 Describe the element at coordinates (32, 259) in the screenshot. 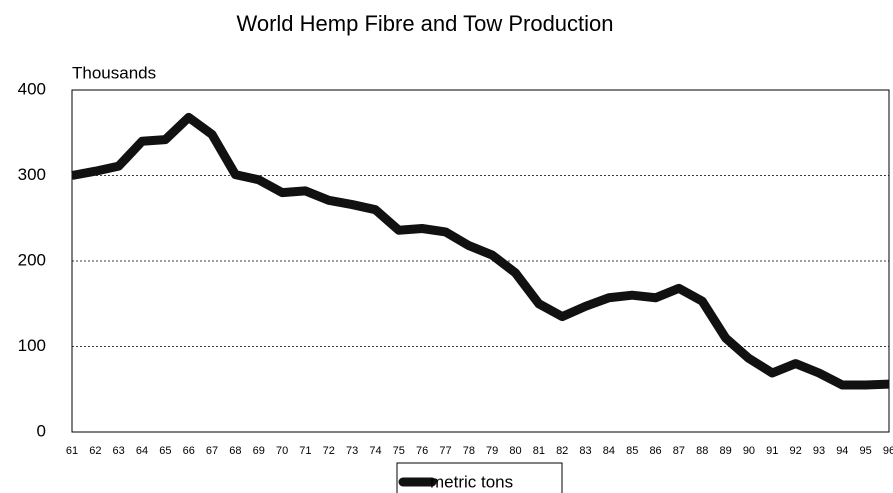

I see `y-tick-label: 200` at that location.